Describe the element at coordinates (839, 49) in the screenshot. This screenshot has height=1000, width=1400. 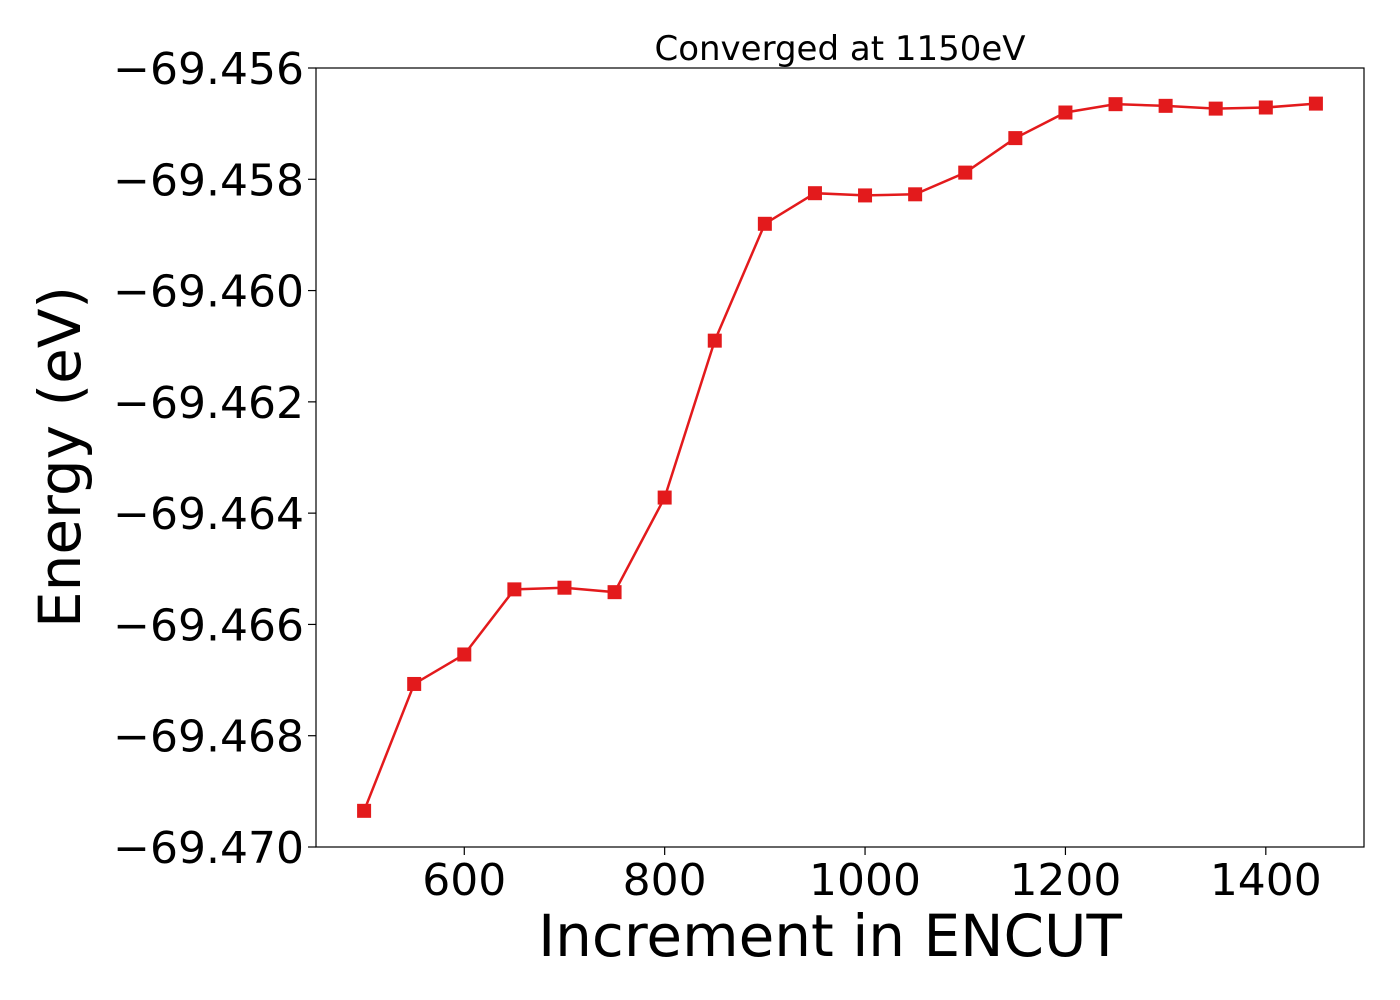
I see `chart-title: Converged at 1150eV` at that location.